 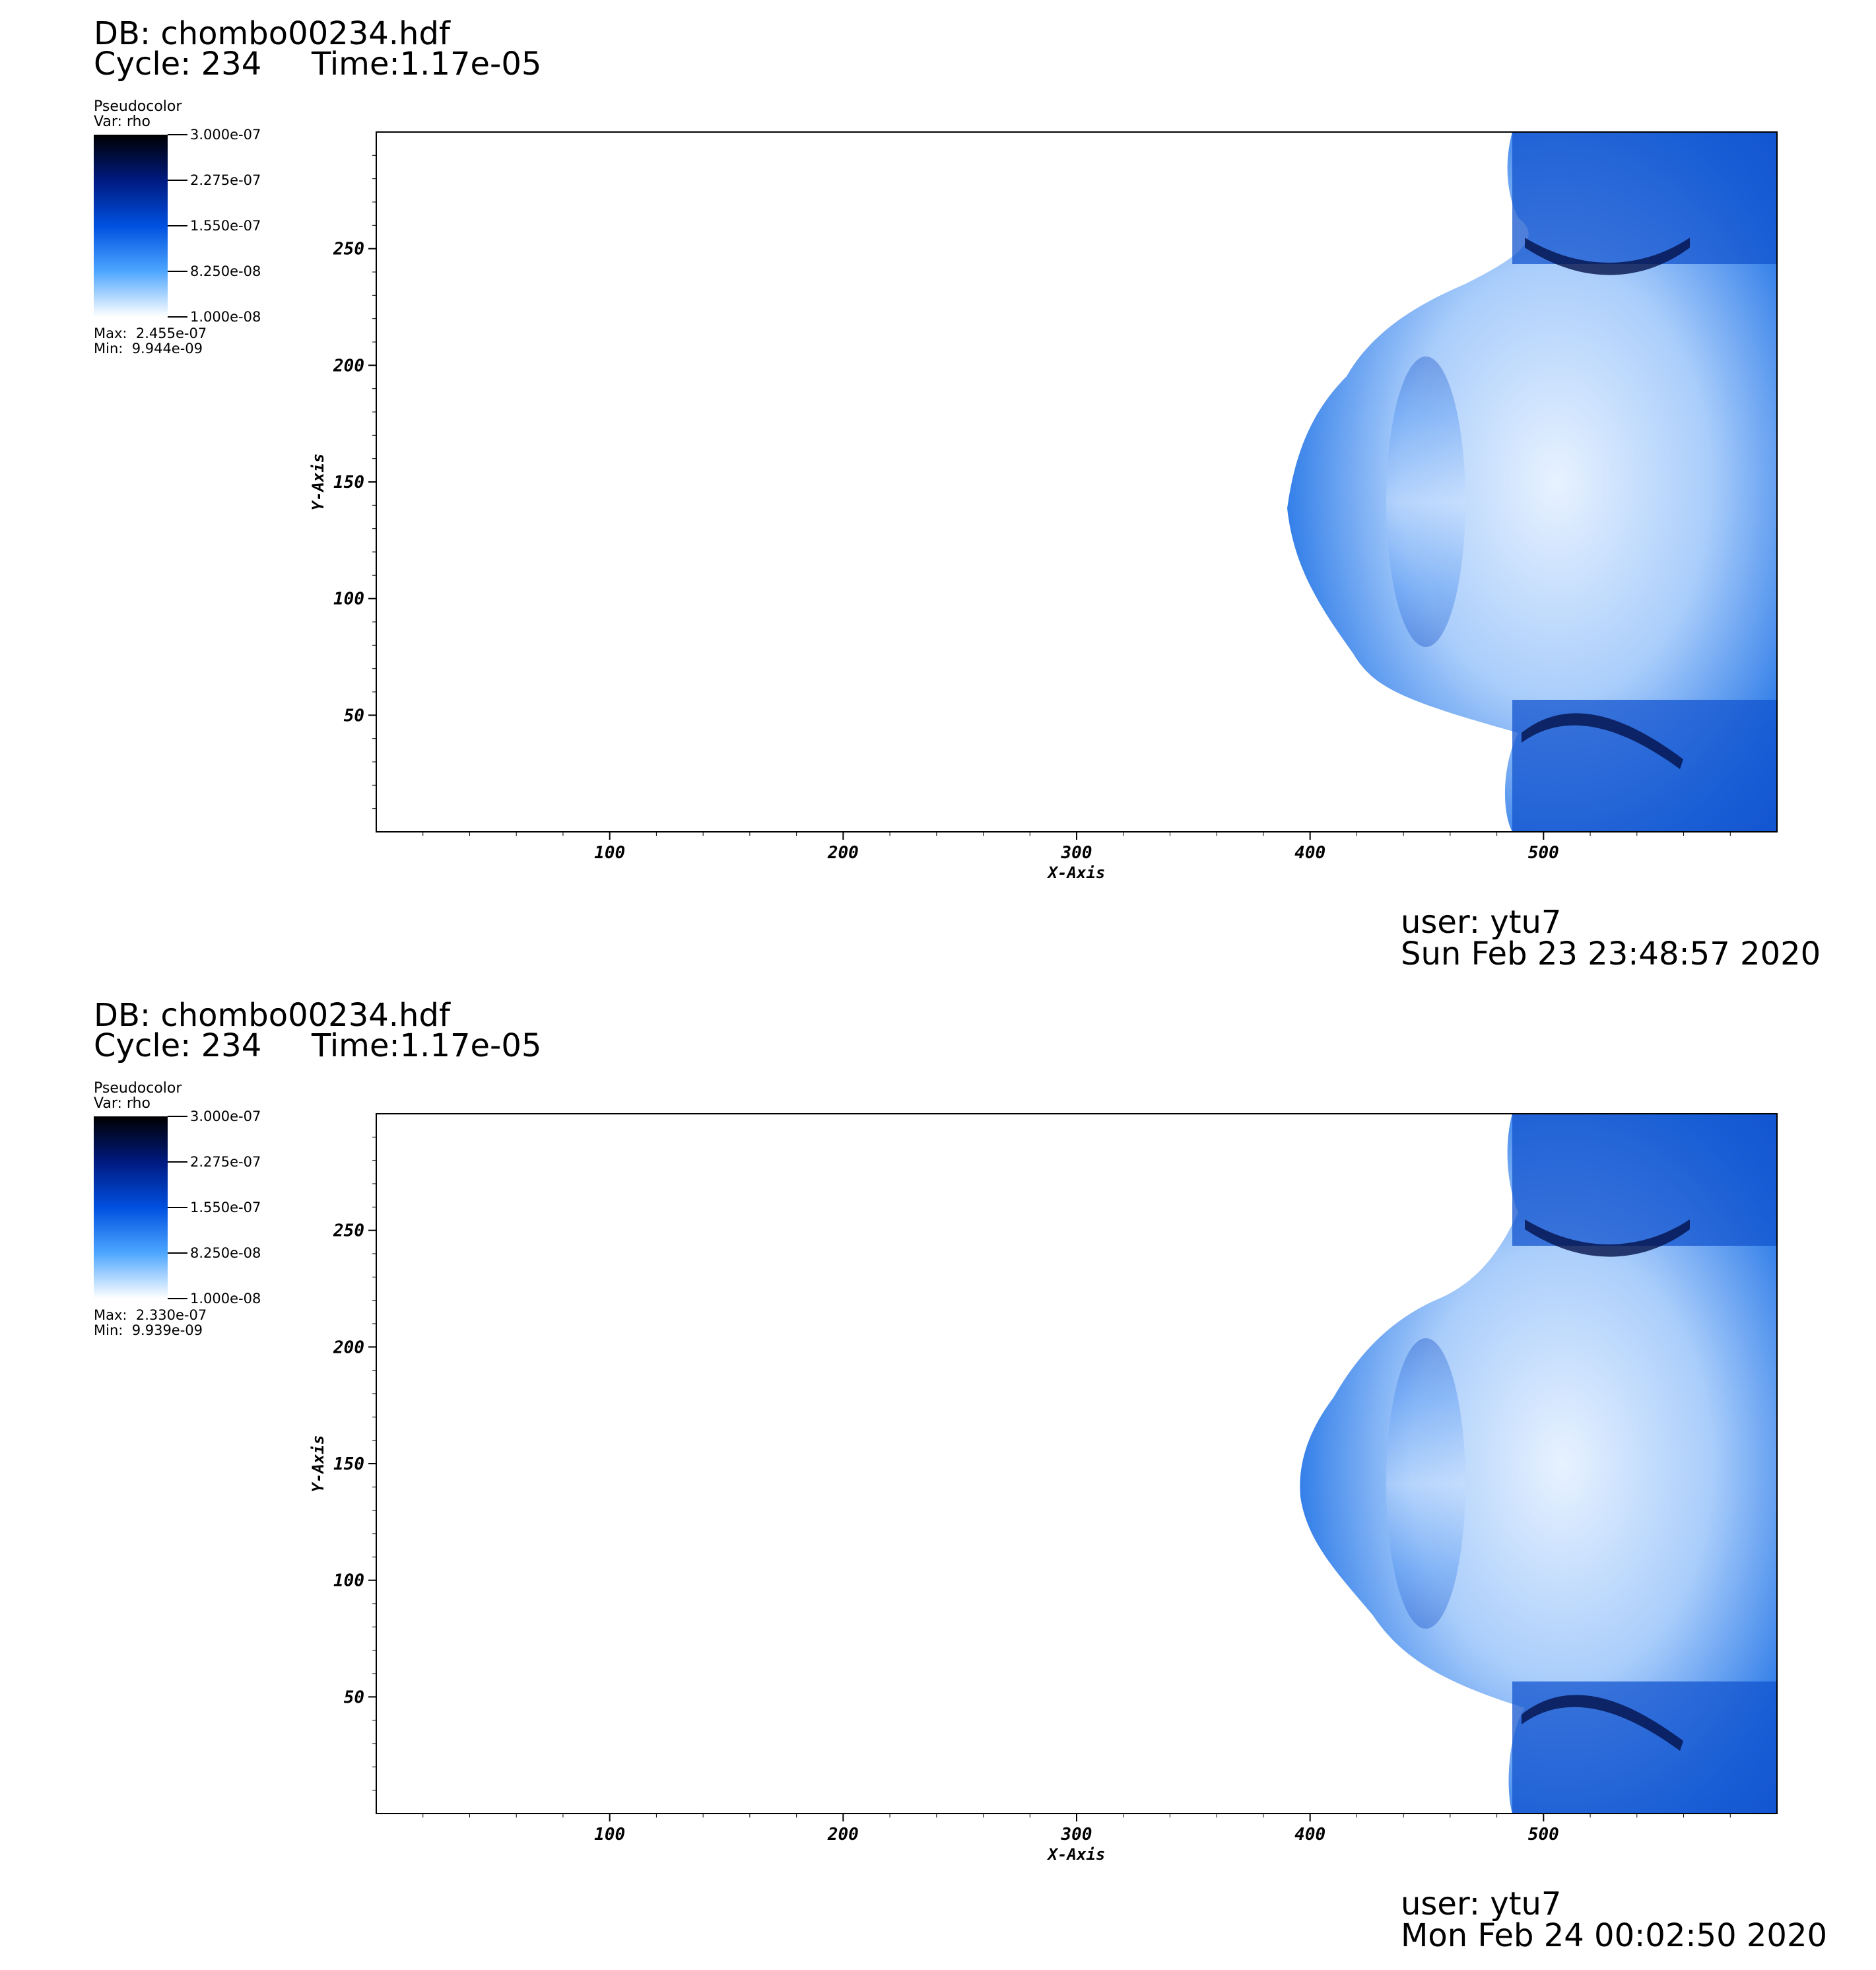 I want to click on legend-min: Min: 9.944e-09, so click(x=148, y=349).